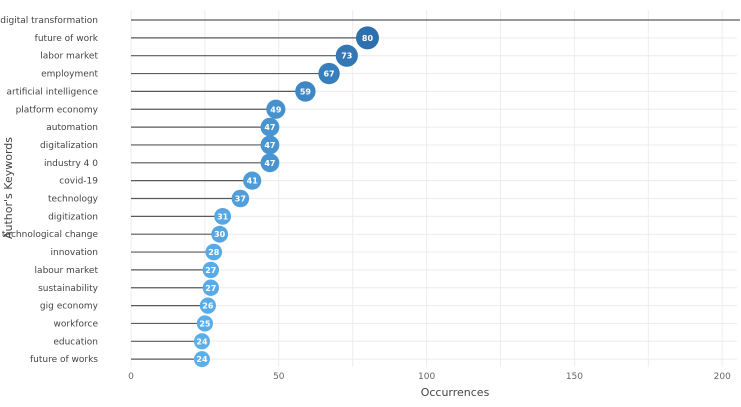 This screenshot has height=407, width=741. Describe the element at coordinates (50, 235) in the screenshot. I see `category-label: technological change` at that location.